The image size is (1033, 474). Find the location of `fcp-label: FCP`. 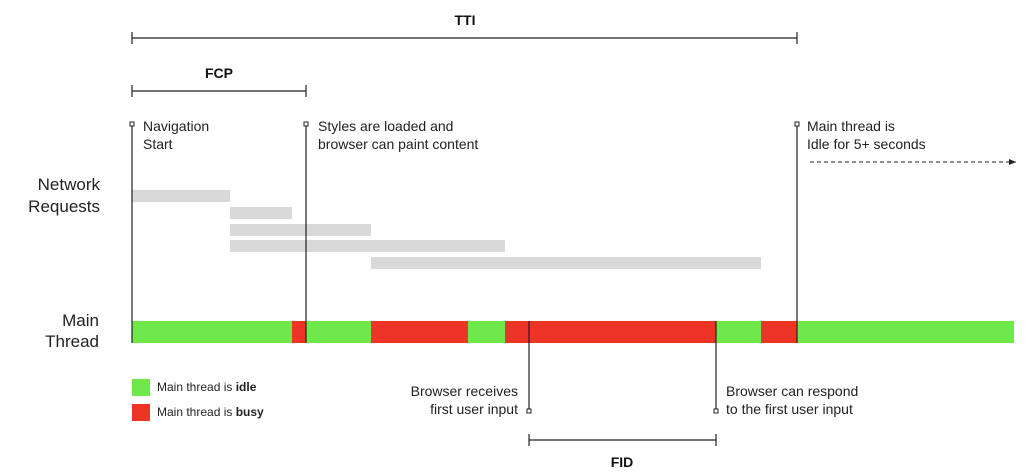

fcp-label: FCP is located at coordinates (219, 73).